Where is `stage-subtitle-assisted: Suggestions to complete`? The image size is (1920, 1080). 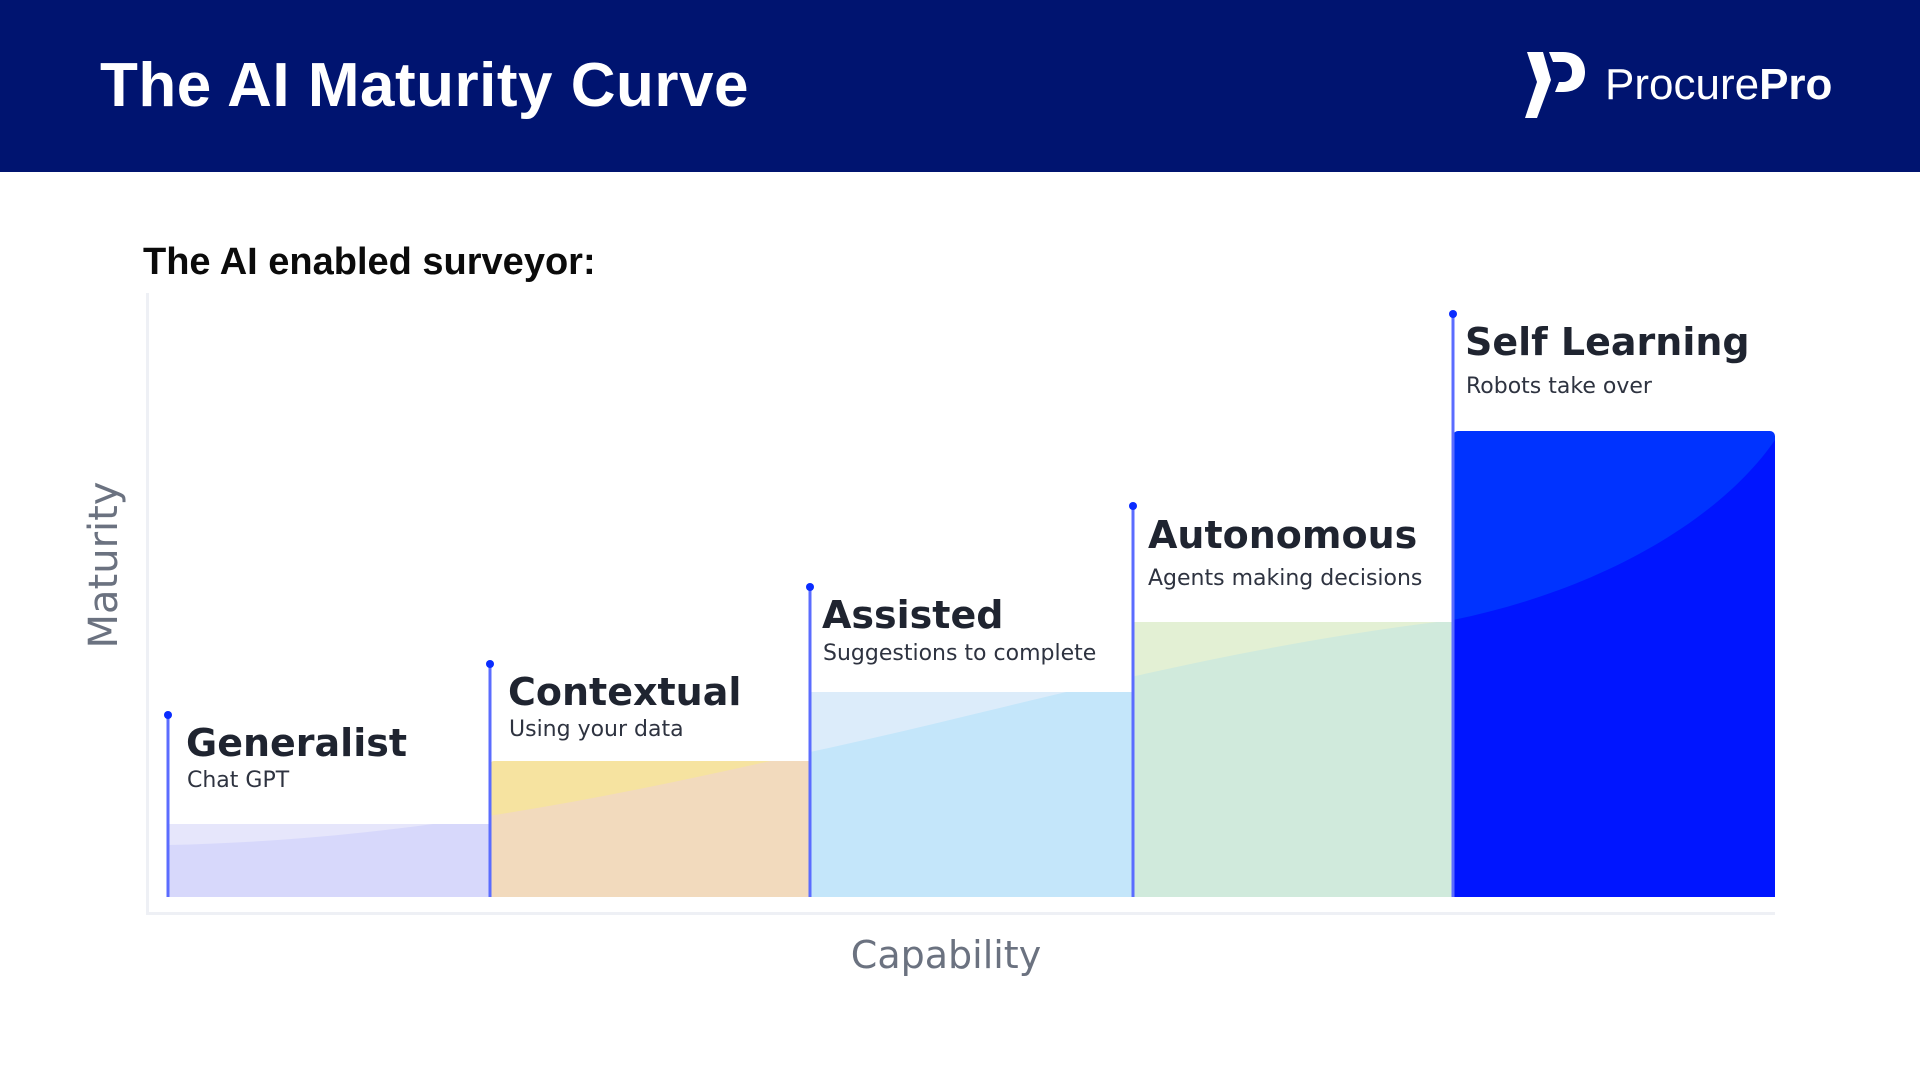
stage-subtitle-assisted: Suggestions to complete is located at coordinates (960, 653).